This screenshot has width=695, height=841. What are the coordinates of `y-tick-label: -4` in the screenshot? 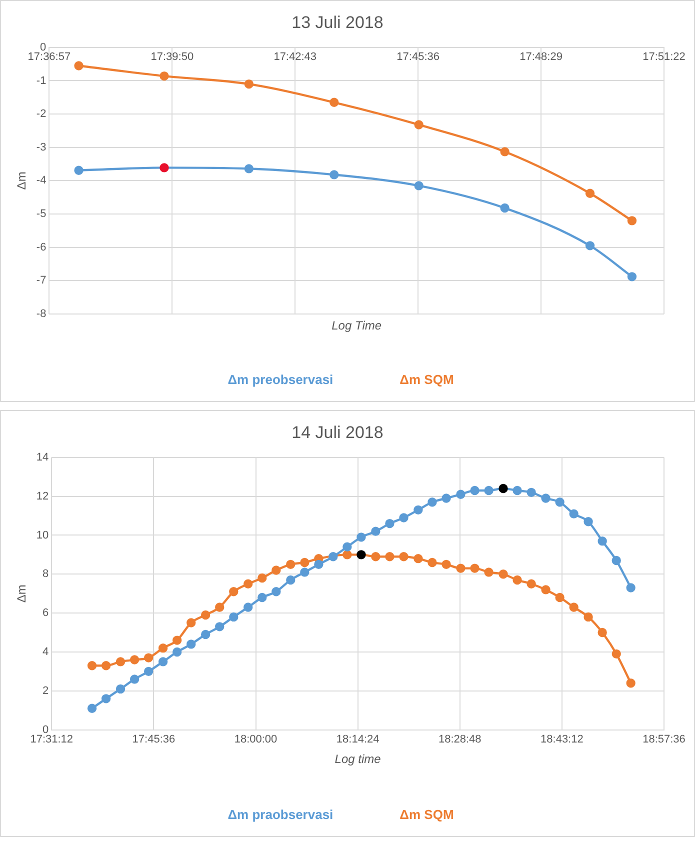 It's located at (41, 180).